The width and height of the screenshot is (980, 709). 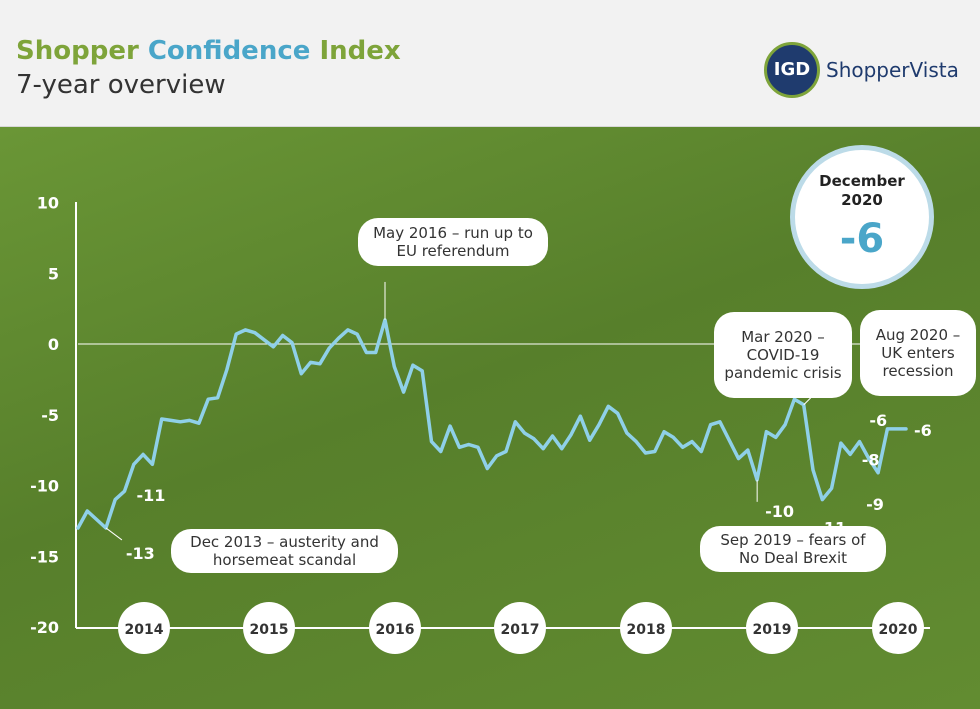 I want to click on y-tick-label: 10, so click(x=48, y=203).